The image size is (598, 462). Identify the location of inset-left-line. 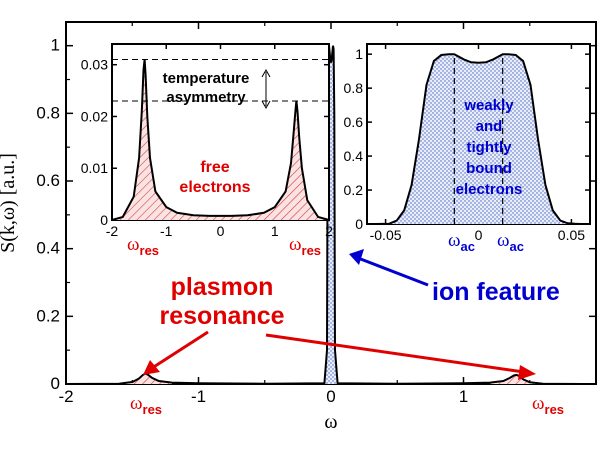
(220, 140).